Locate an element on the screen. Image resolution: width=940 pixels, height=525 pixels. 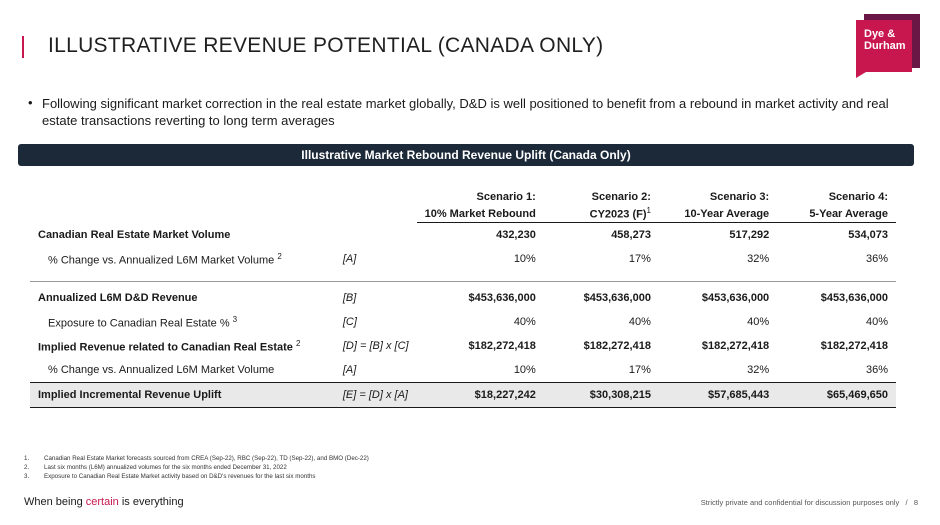
row-ref: [E] = [D] x [A] is located at coordinates (369, 395).